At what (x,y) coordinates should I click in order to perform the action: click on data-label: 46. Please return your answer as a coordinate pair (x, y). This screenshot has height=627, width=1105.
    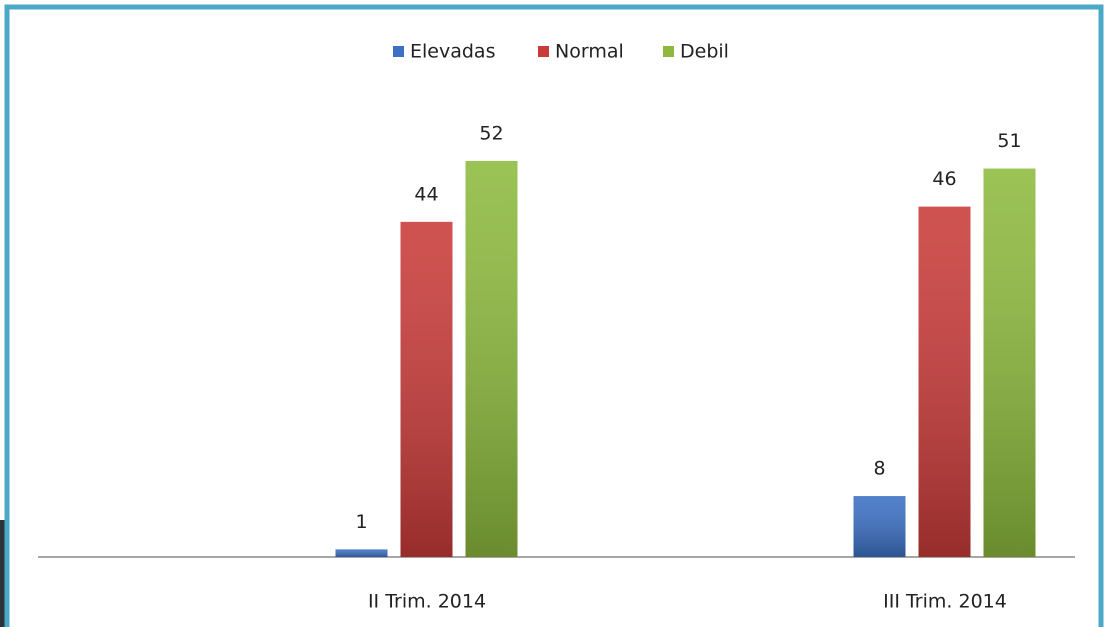
    Looking at the image, I should click on (944, 179).